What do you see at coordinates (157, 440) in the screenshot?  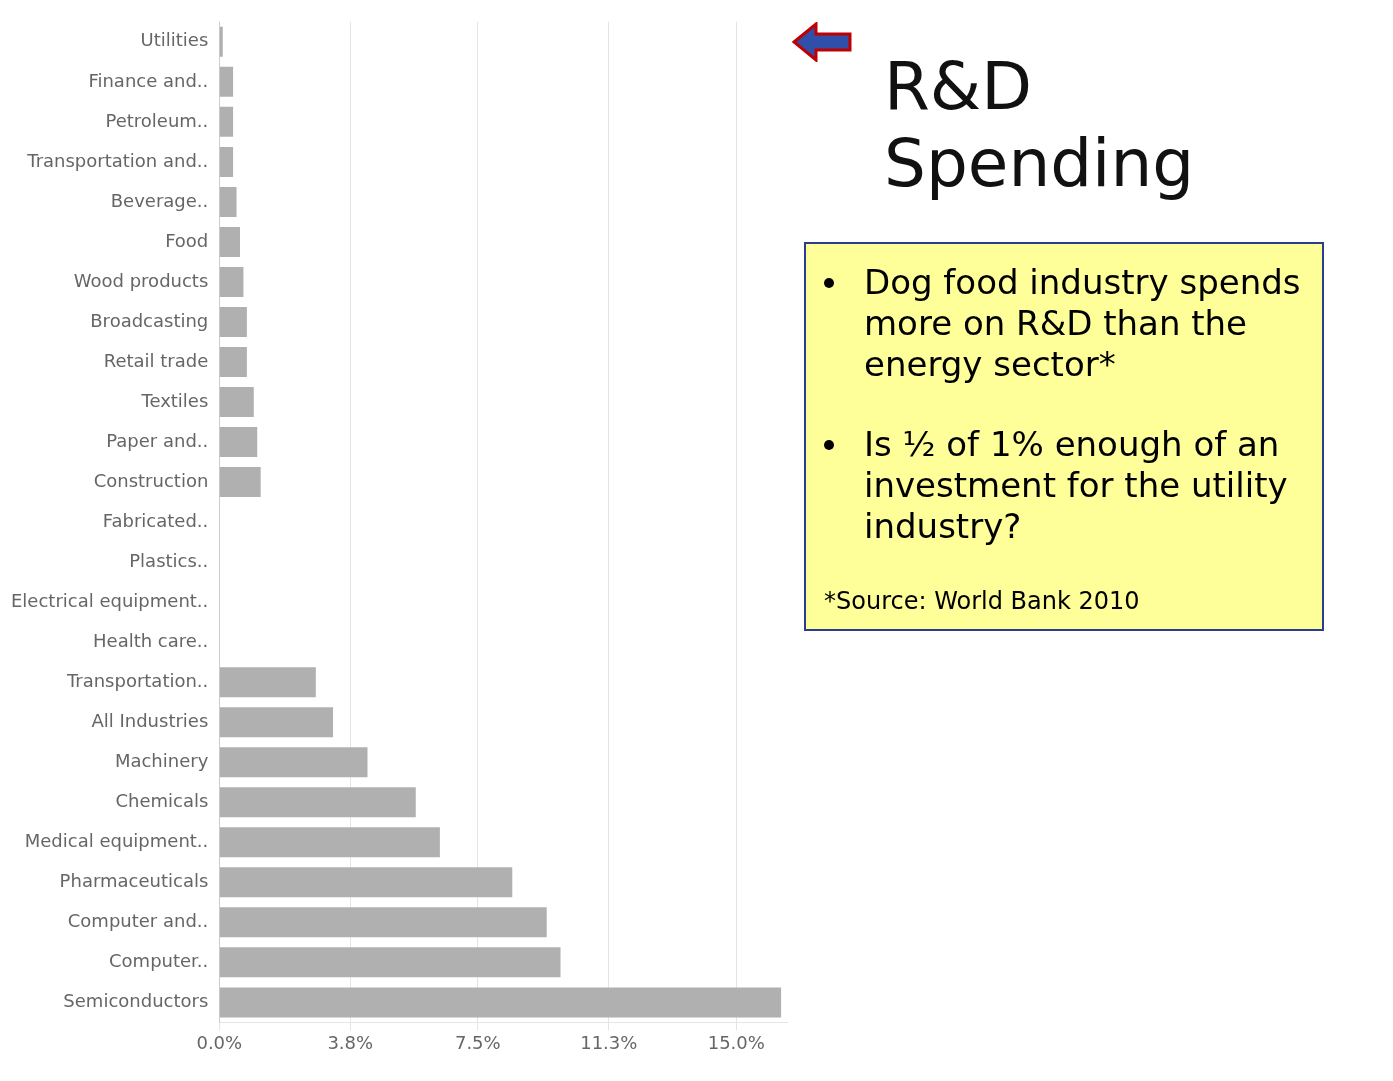 I see `y-tick-label: Paper and..` at bounding box center [157, 440].